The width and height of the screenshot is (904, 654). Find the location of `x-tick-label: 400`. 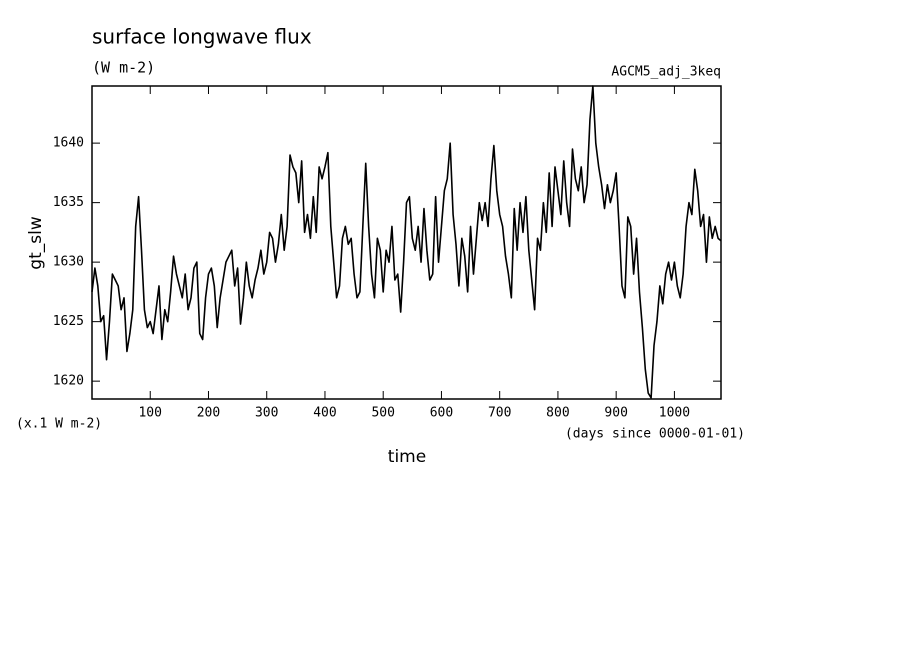

x-tick-label: 400 is located at coordinates (324, 413).